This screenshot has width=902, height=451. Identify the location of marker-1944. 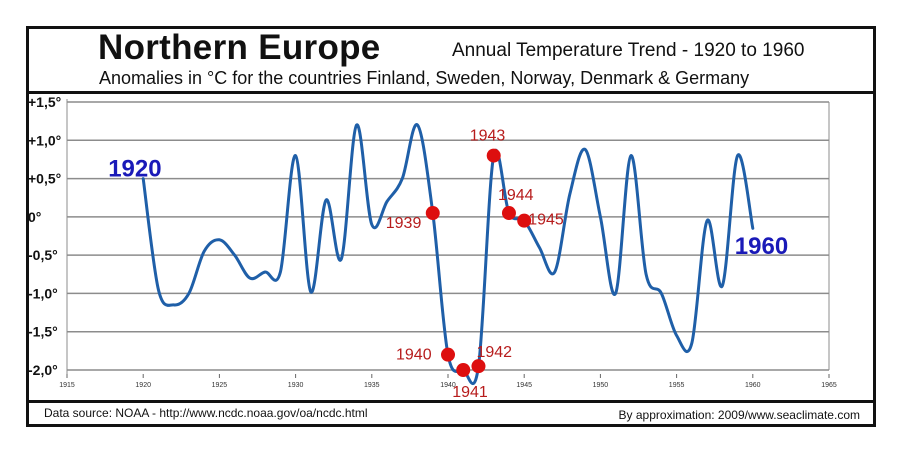
(508, 213).